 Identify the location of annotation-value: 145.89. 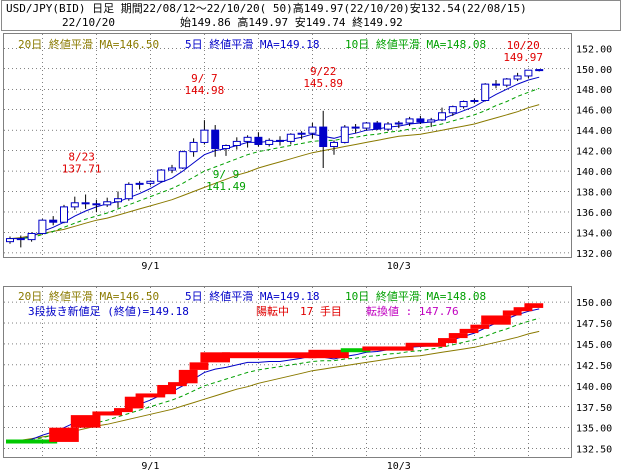
(323, 83).